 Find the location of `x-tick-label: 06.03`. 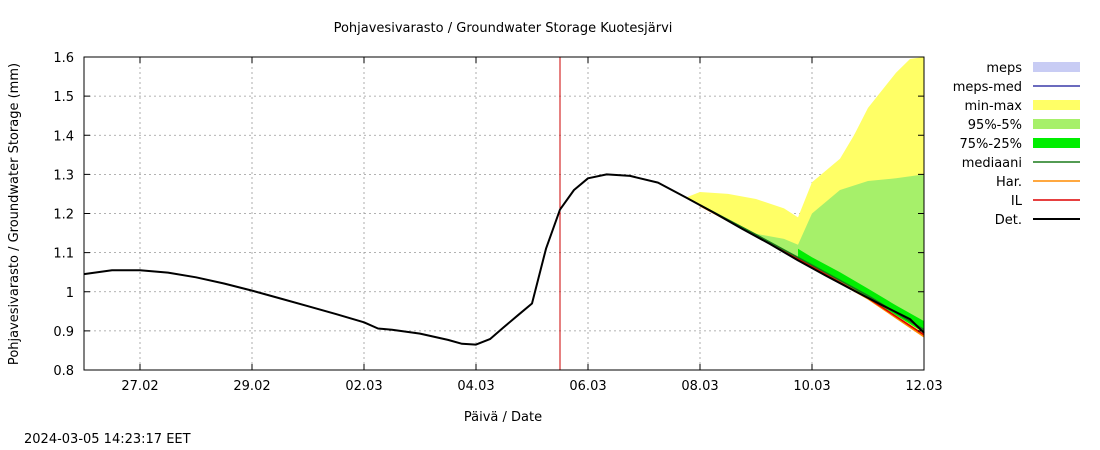

x-tick-label: 06.03 is located at coordinates (587, 386).